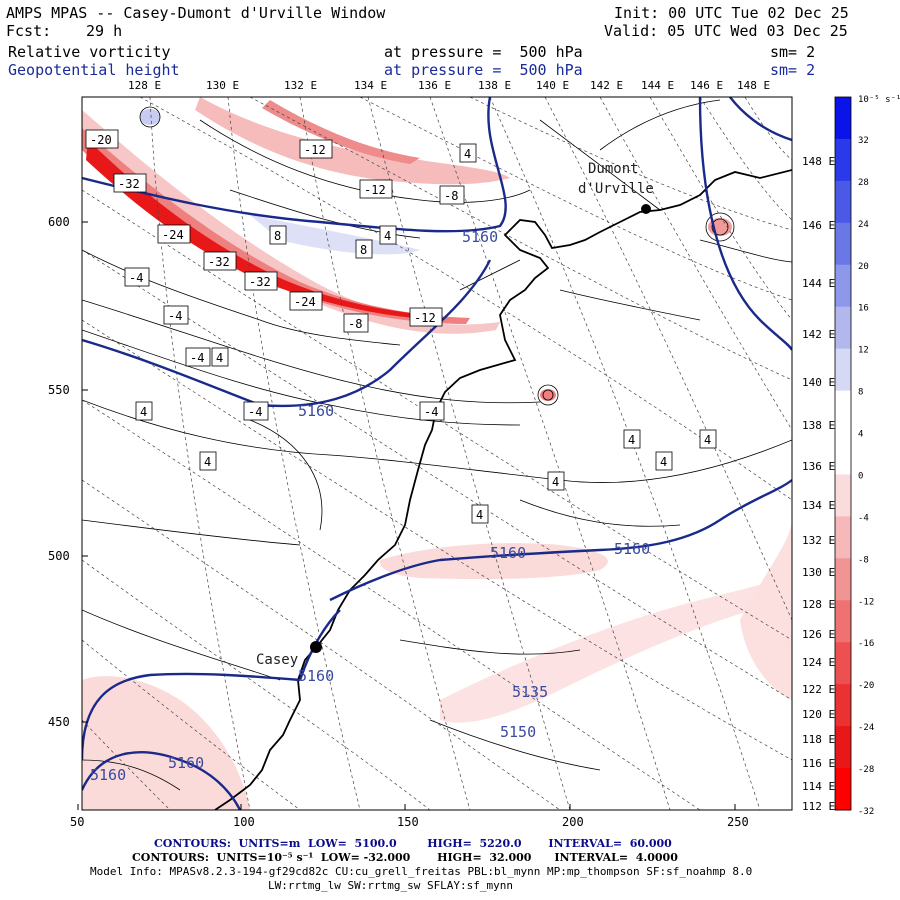 The width and height of the screenshot is (900, 900). Describe the element at coordinates (408, 822) in the screenshot. I see `x-axis-tick: 150` at that location.